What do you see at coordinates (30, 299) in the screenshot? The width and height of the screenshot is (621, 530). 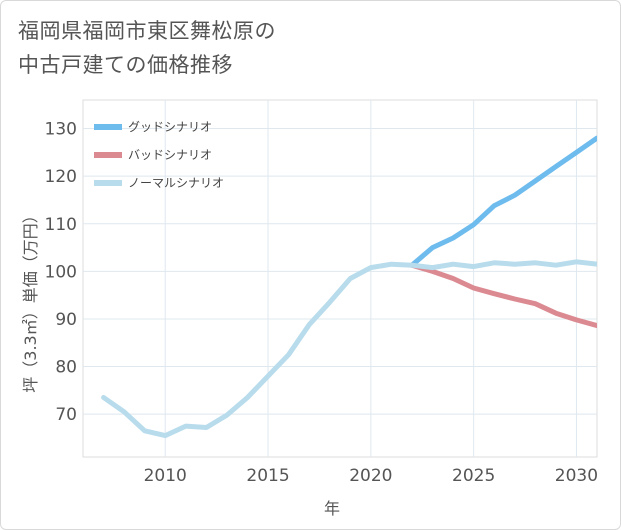 I see `y-axis-title: 坪（3.3㎡）単価（万円）` at bounding box center [30, 299].